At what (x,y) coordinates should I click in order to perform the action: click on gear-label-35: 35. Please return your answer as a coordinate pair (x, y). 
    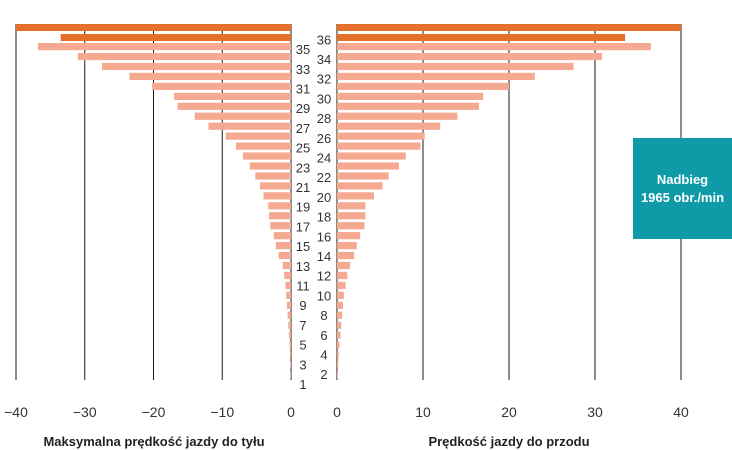
    Looking at the image, I should click on (303, 49).